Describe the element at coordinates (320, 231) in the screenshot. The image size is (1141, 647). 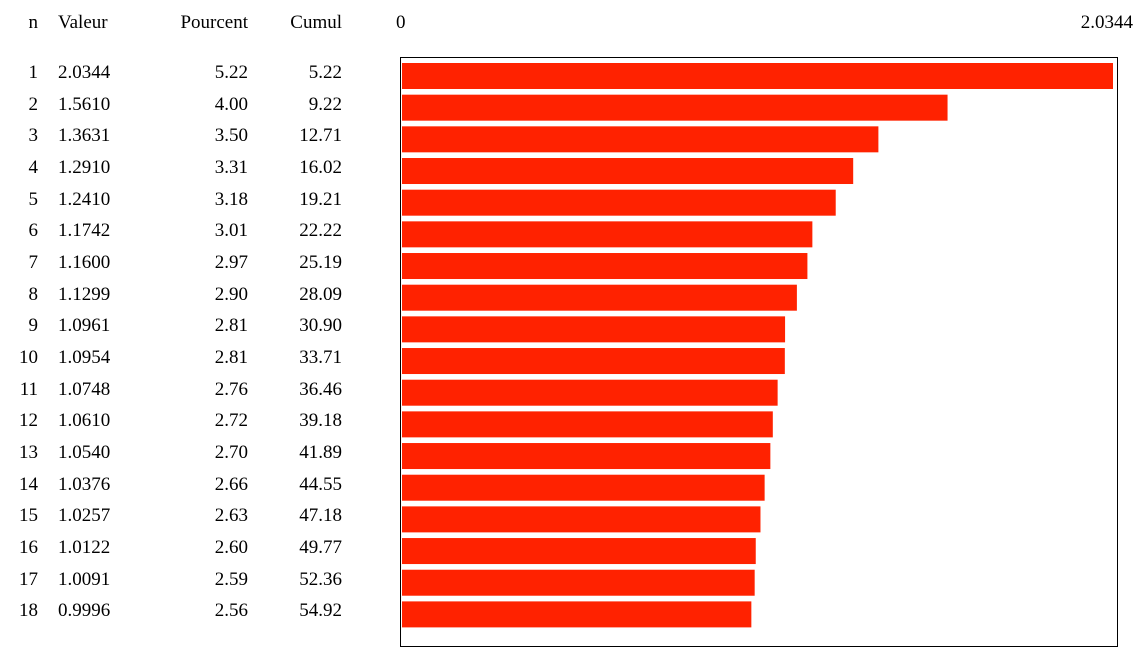
I see `row-cumul: 22.22` at that location.